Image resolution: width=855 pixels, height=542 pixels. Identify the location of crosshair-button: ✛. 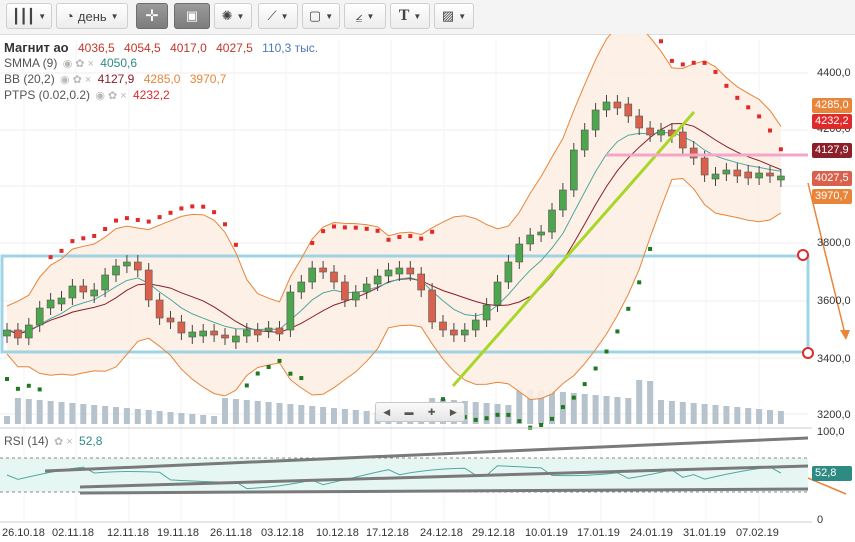
(152, 16).